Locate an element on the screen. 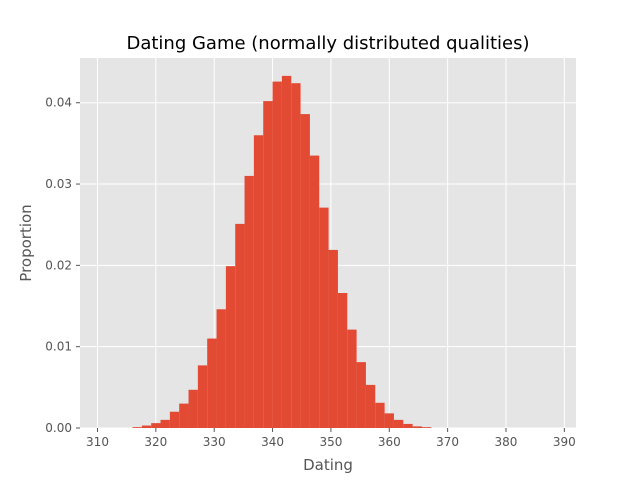 This screenshot has width=640, height=480. x-tick-label: 370 is located at coordinates (447, 442).